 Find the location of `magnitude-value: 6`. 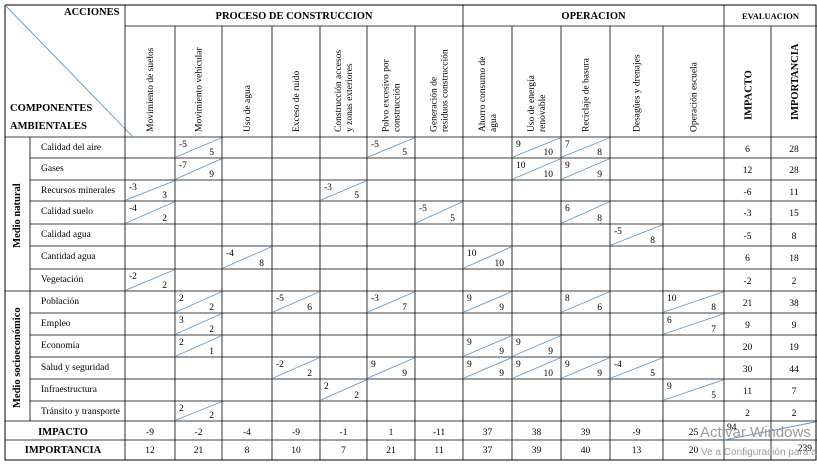

magnitude-value: 6 is located at coordinates (567, 209).